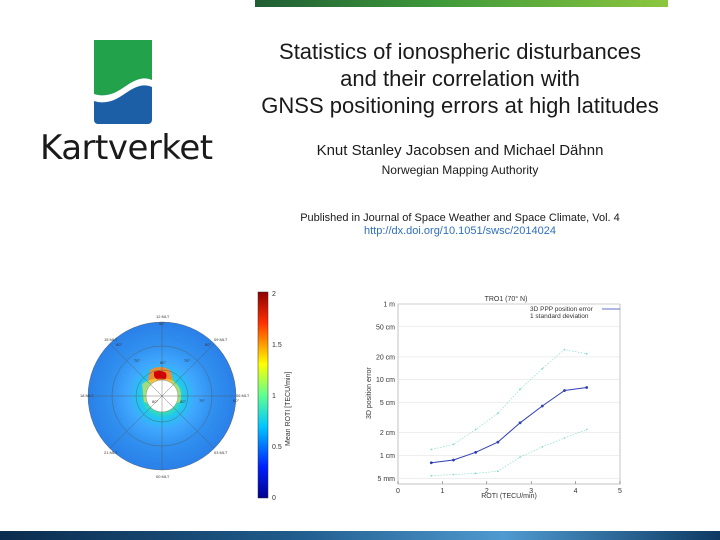  I want to click on polar-grid, so click(162, 396).